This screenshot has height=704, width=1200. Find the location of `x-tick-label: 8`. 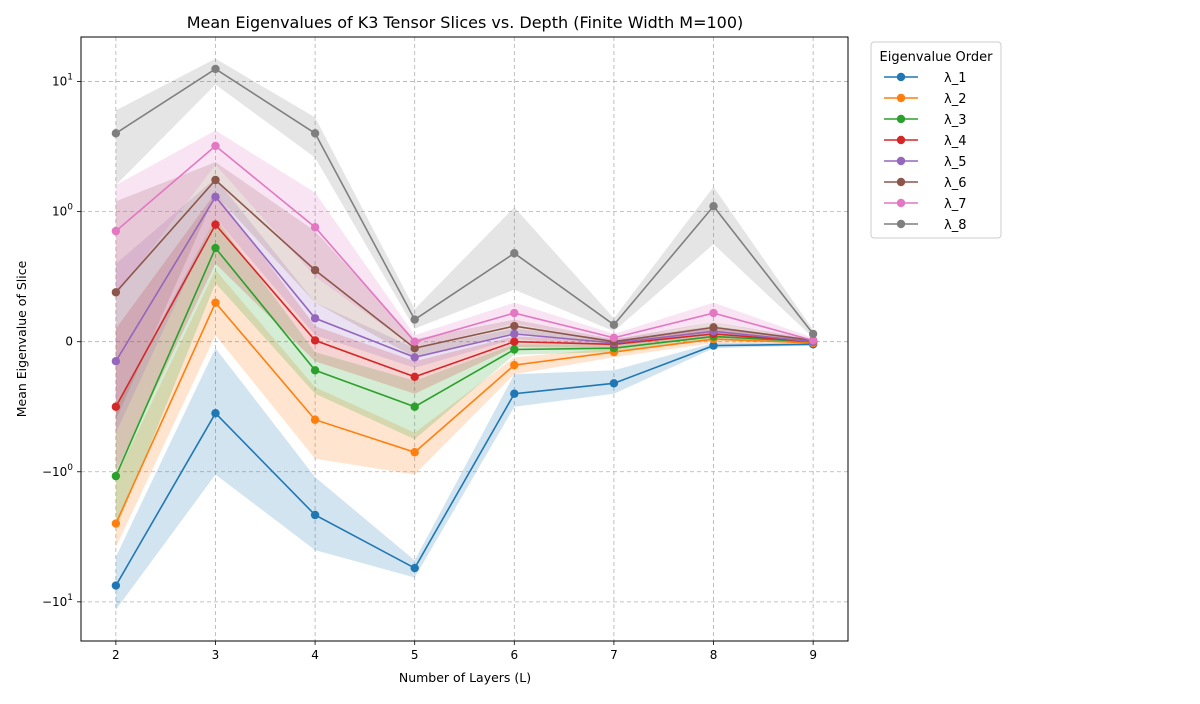

x-tick-label: 8 is located at coordinates (714, 655).